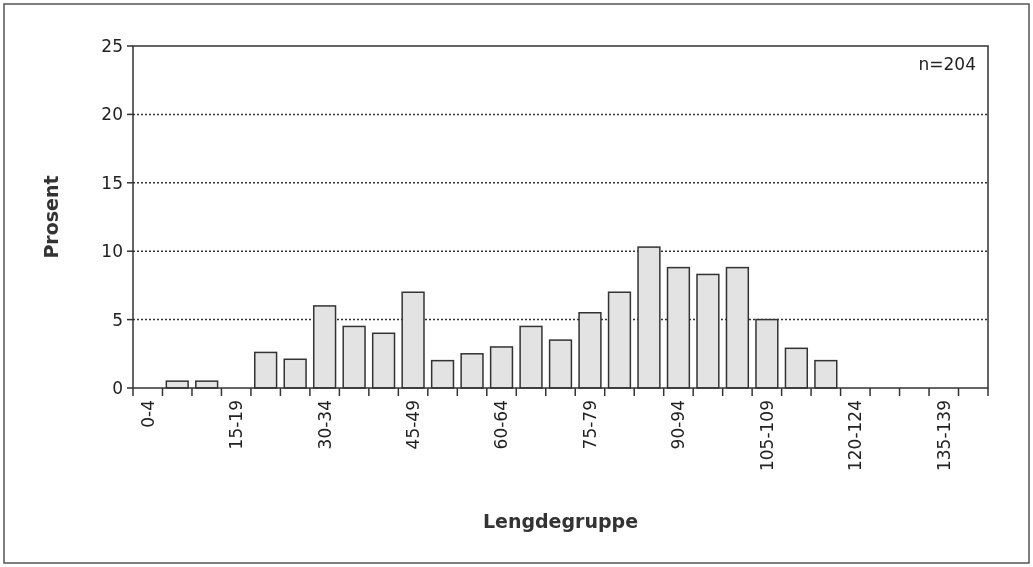  What do you see at coordinates (947, 64) in the screenshot?
I see `annotation: n=204` at bounding box center [947, 64].